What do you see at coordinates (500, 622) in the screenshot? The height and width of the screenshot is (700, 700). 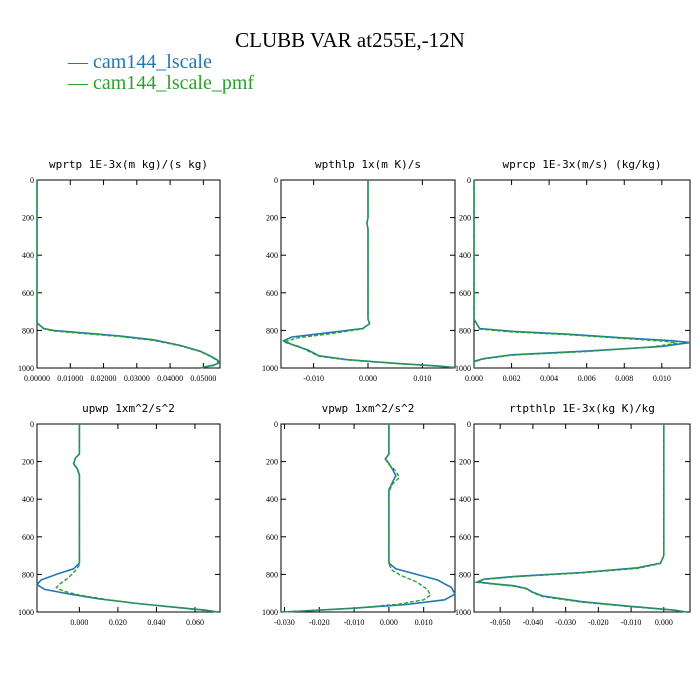 I see `x-tick-label: -0.050` at bounding box center [500, 622].